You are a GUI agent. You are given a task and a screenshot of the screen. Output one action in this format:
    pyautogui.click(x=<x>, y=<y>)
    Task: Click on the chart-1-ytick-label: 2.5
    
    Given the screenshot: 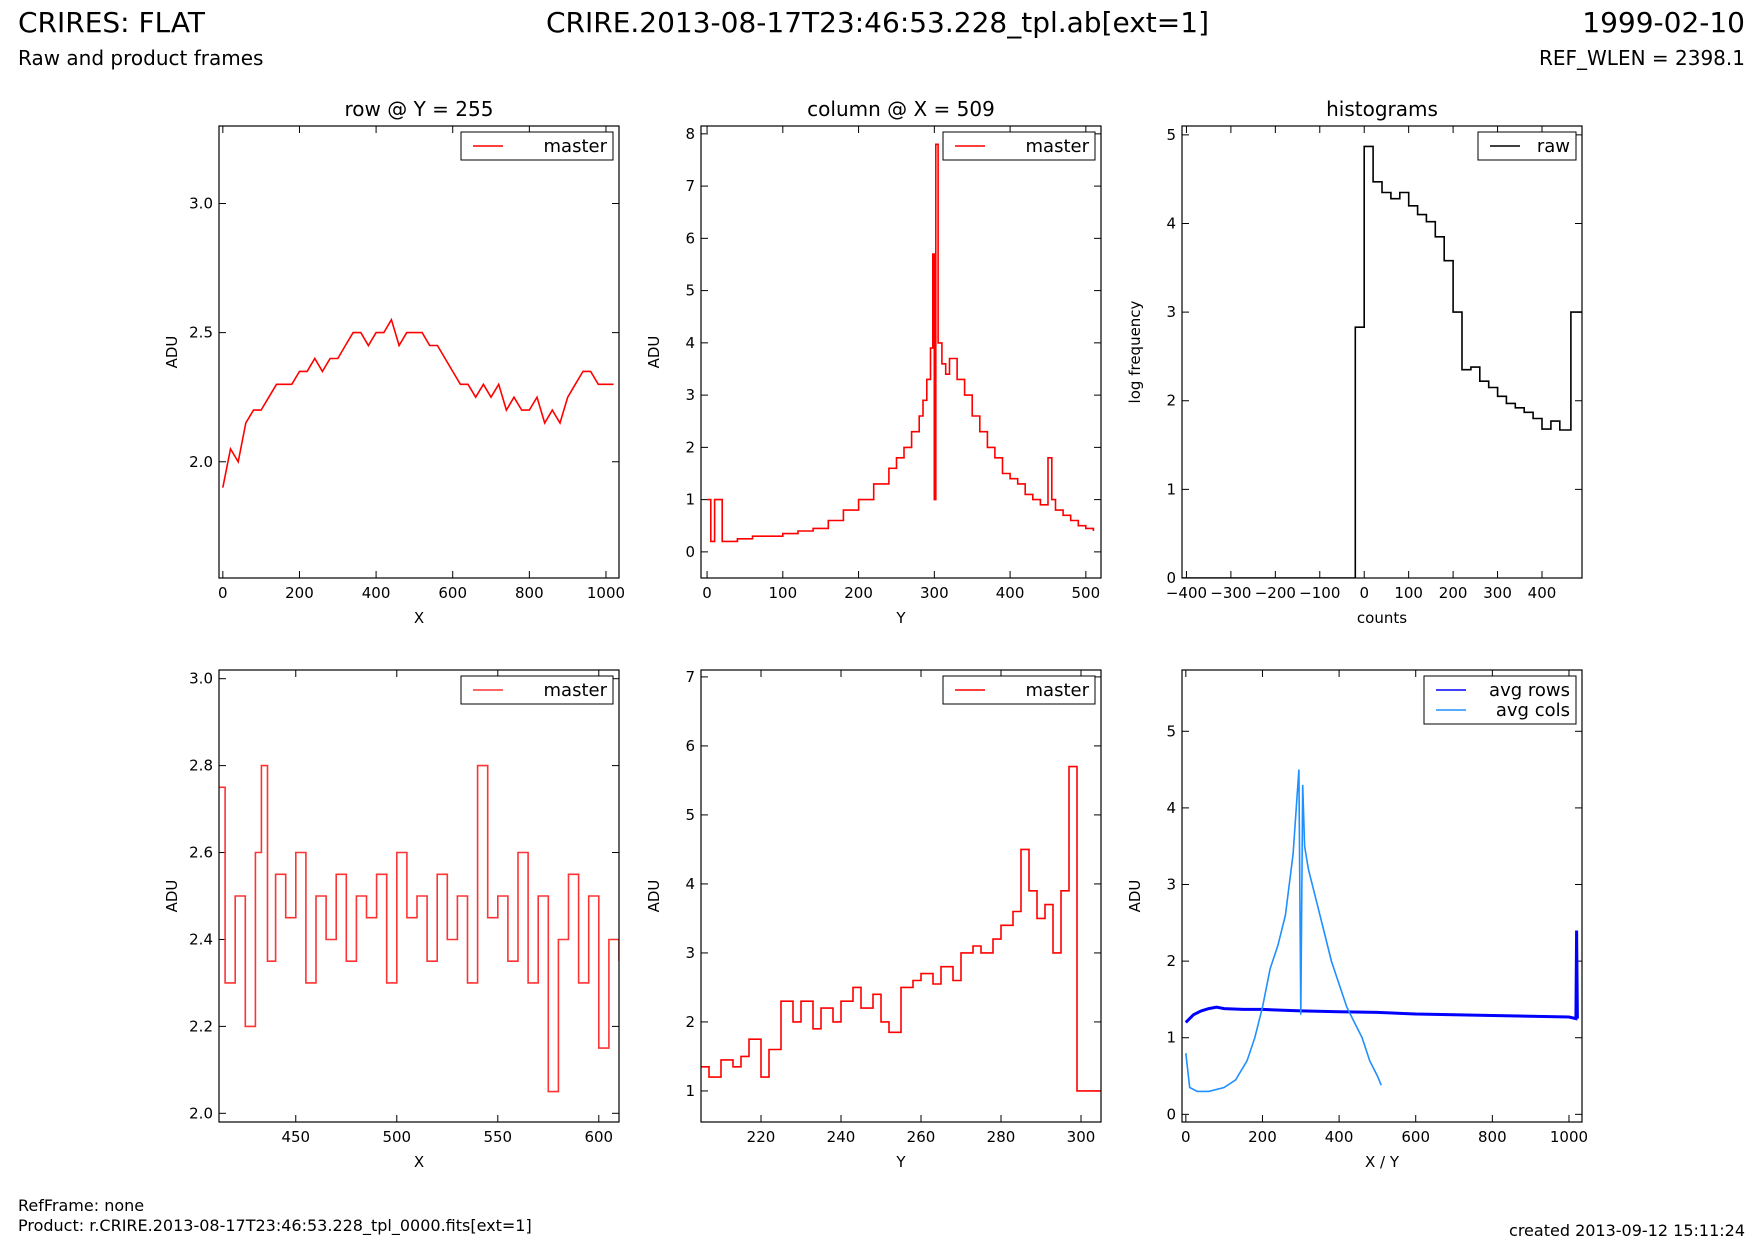 What is the action you would take?
    pyautogui.click(x=201, y=333)
    